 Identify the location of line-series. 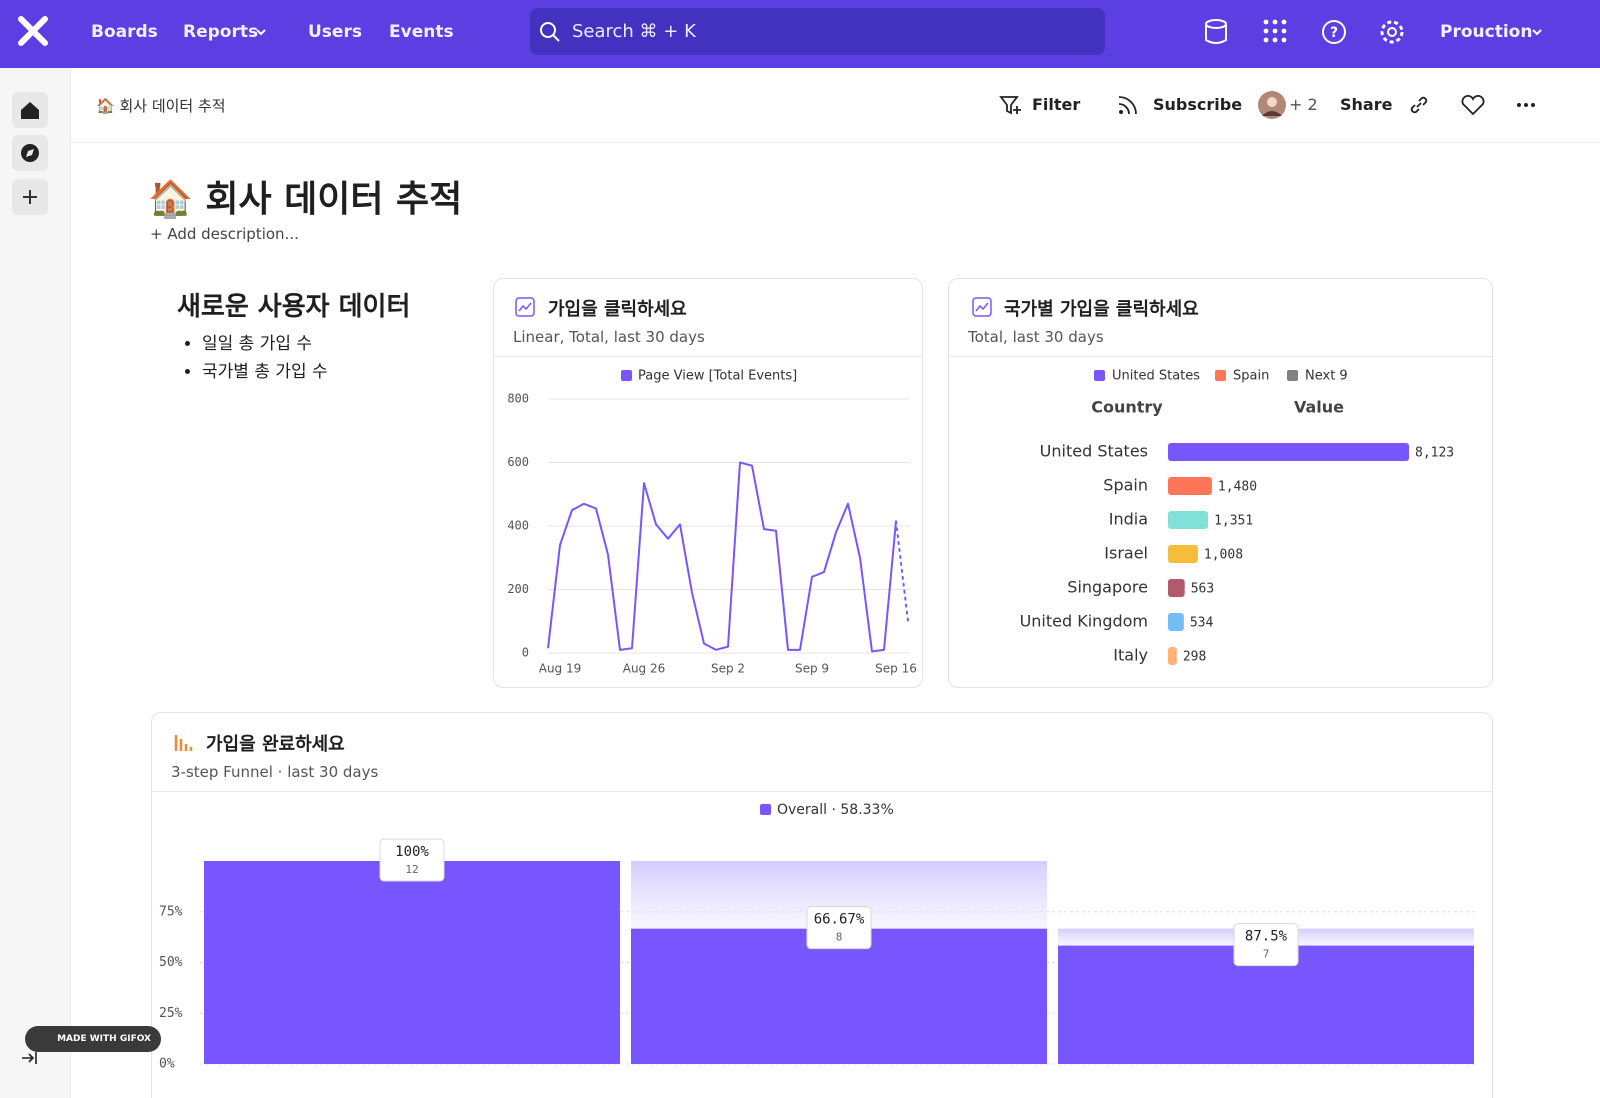
(722, 557).